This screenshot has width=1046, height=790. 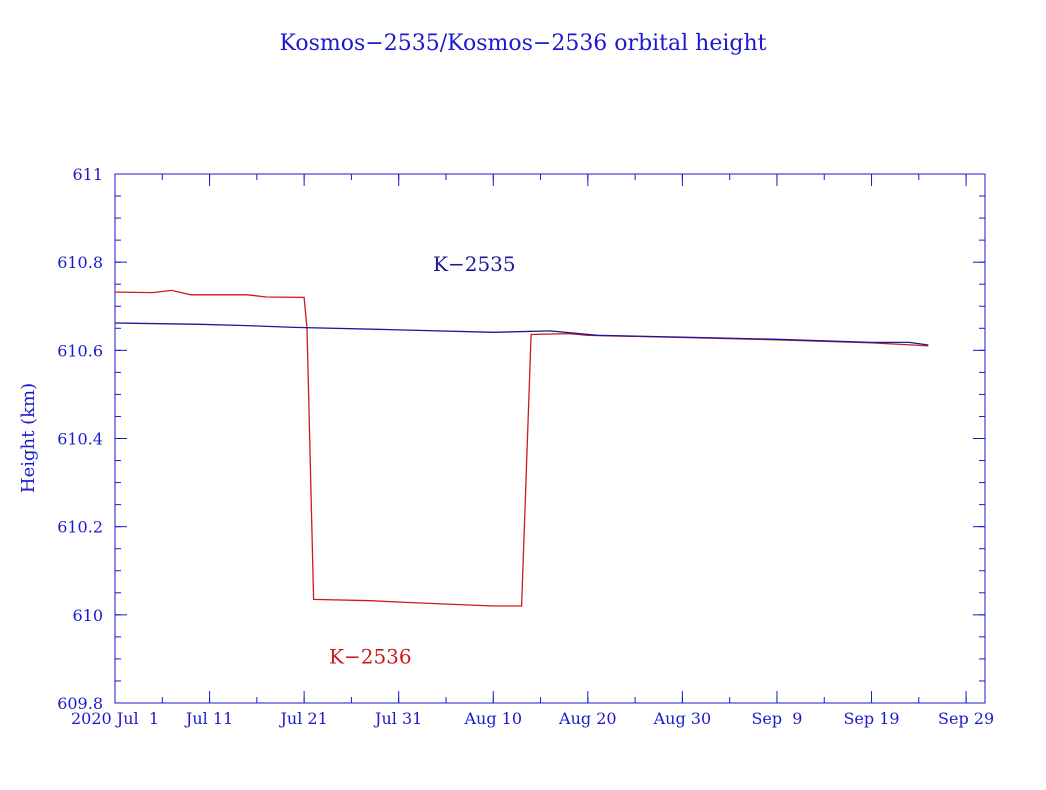 I want to click on y-tick-label: 610, so click(x=87, y=615).